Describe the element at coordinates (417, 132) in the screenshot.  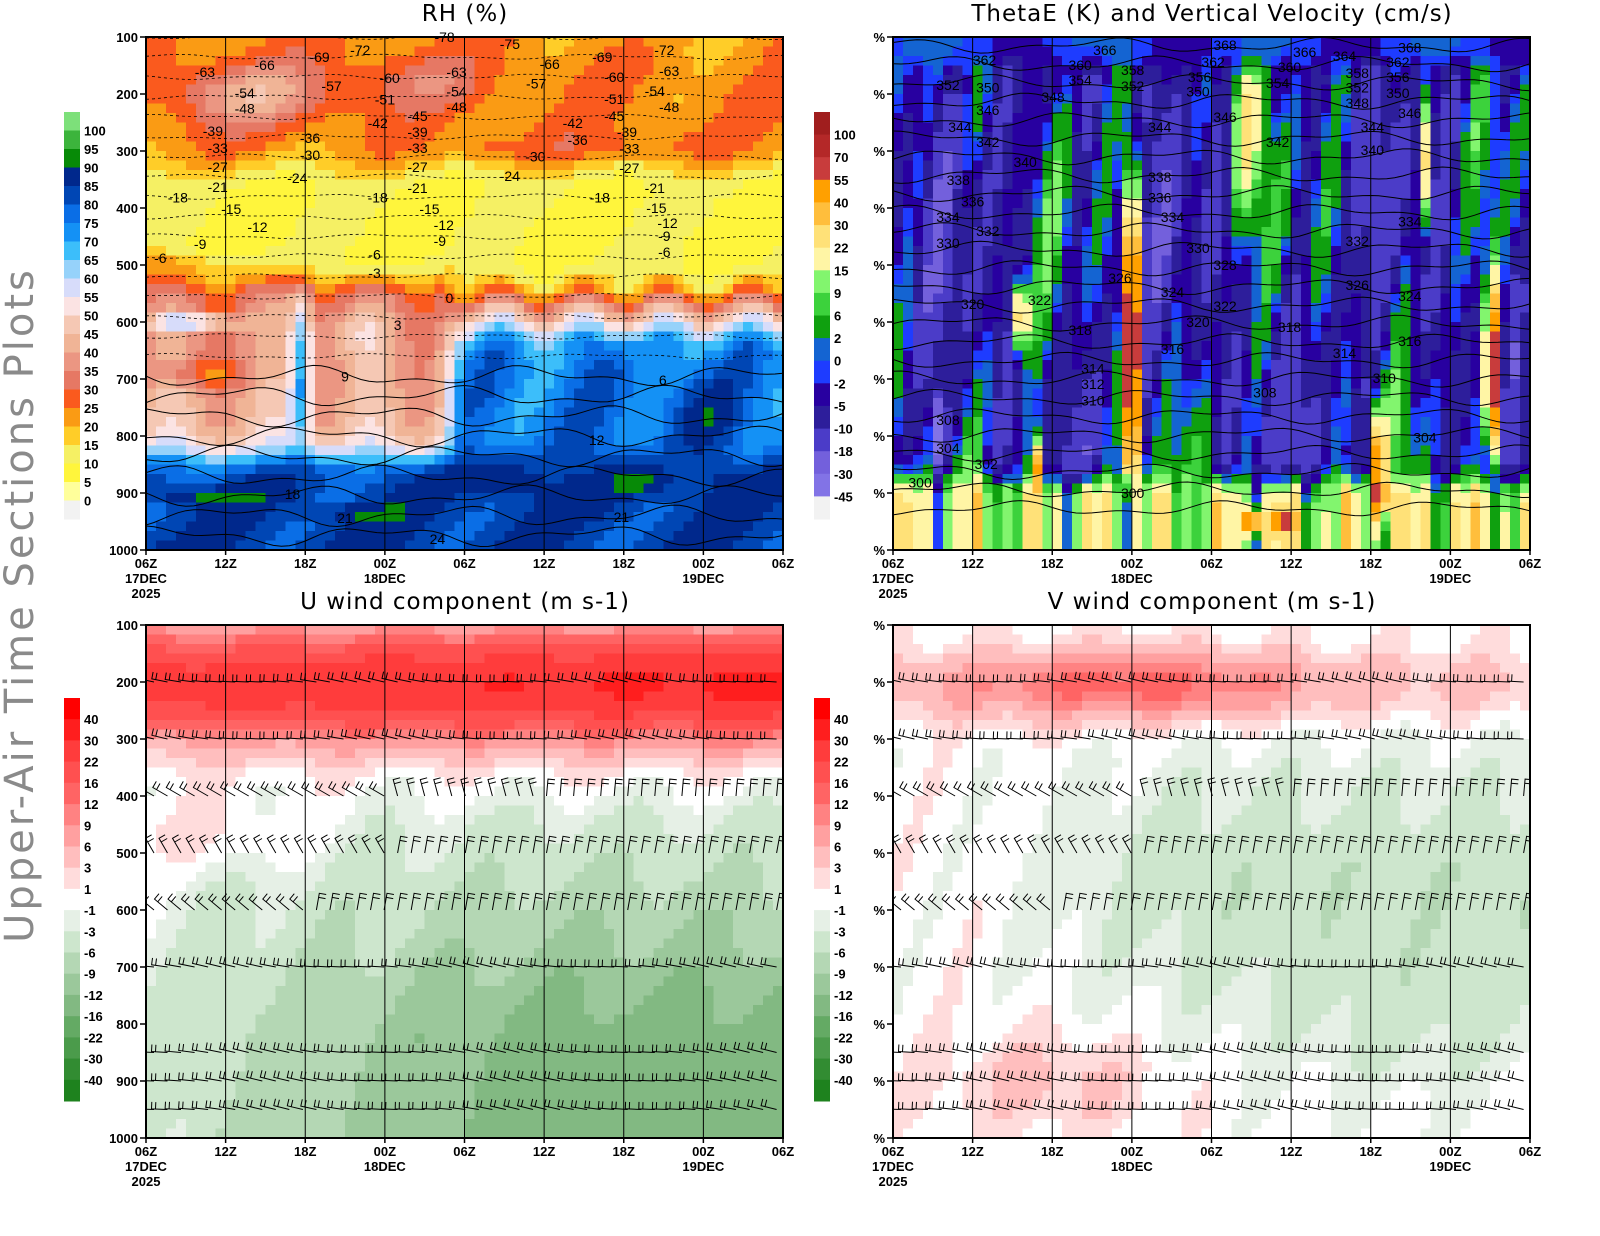
I see `contour-label: -39` at that location.